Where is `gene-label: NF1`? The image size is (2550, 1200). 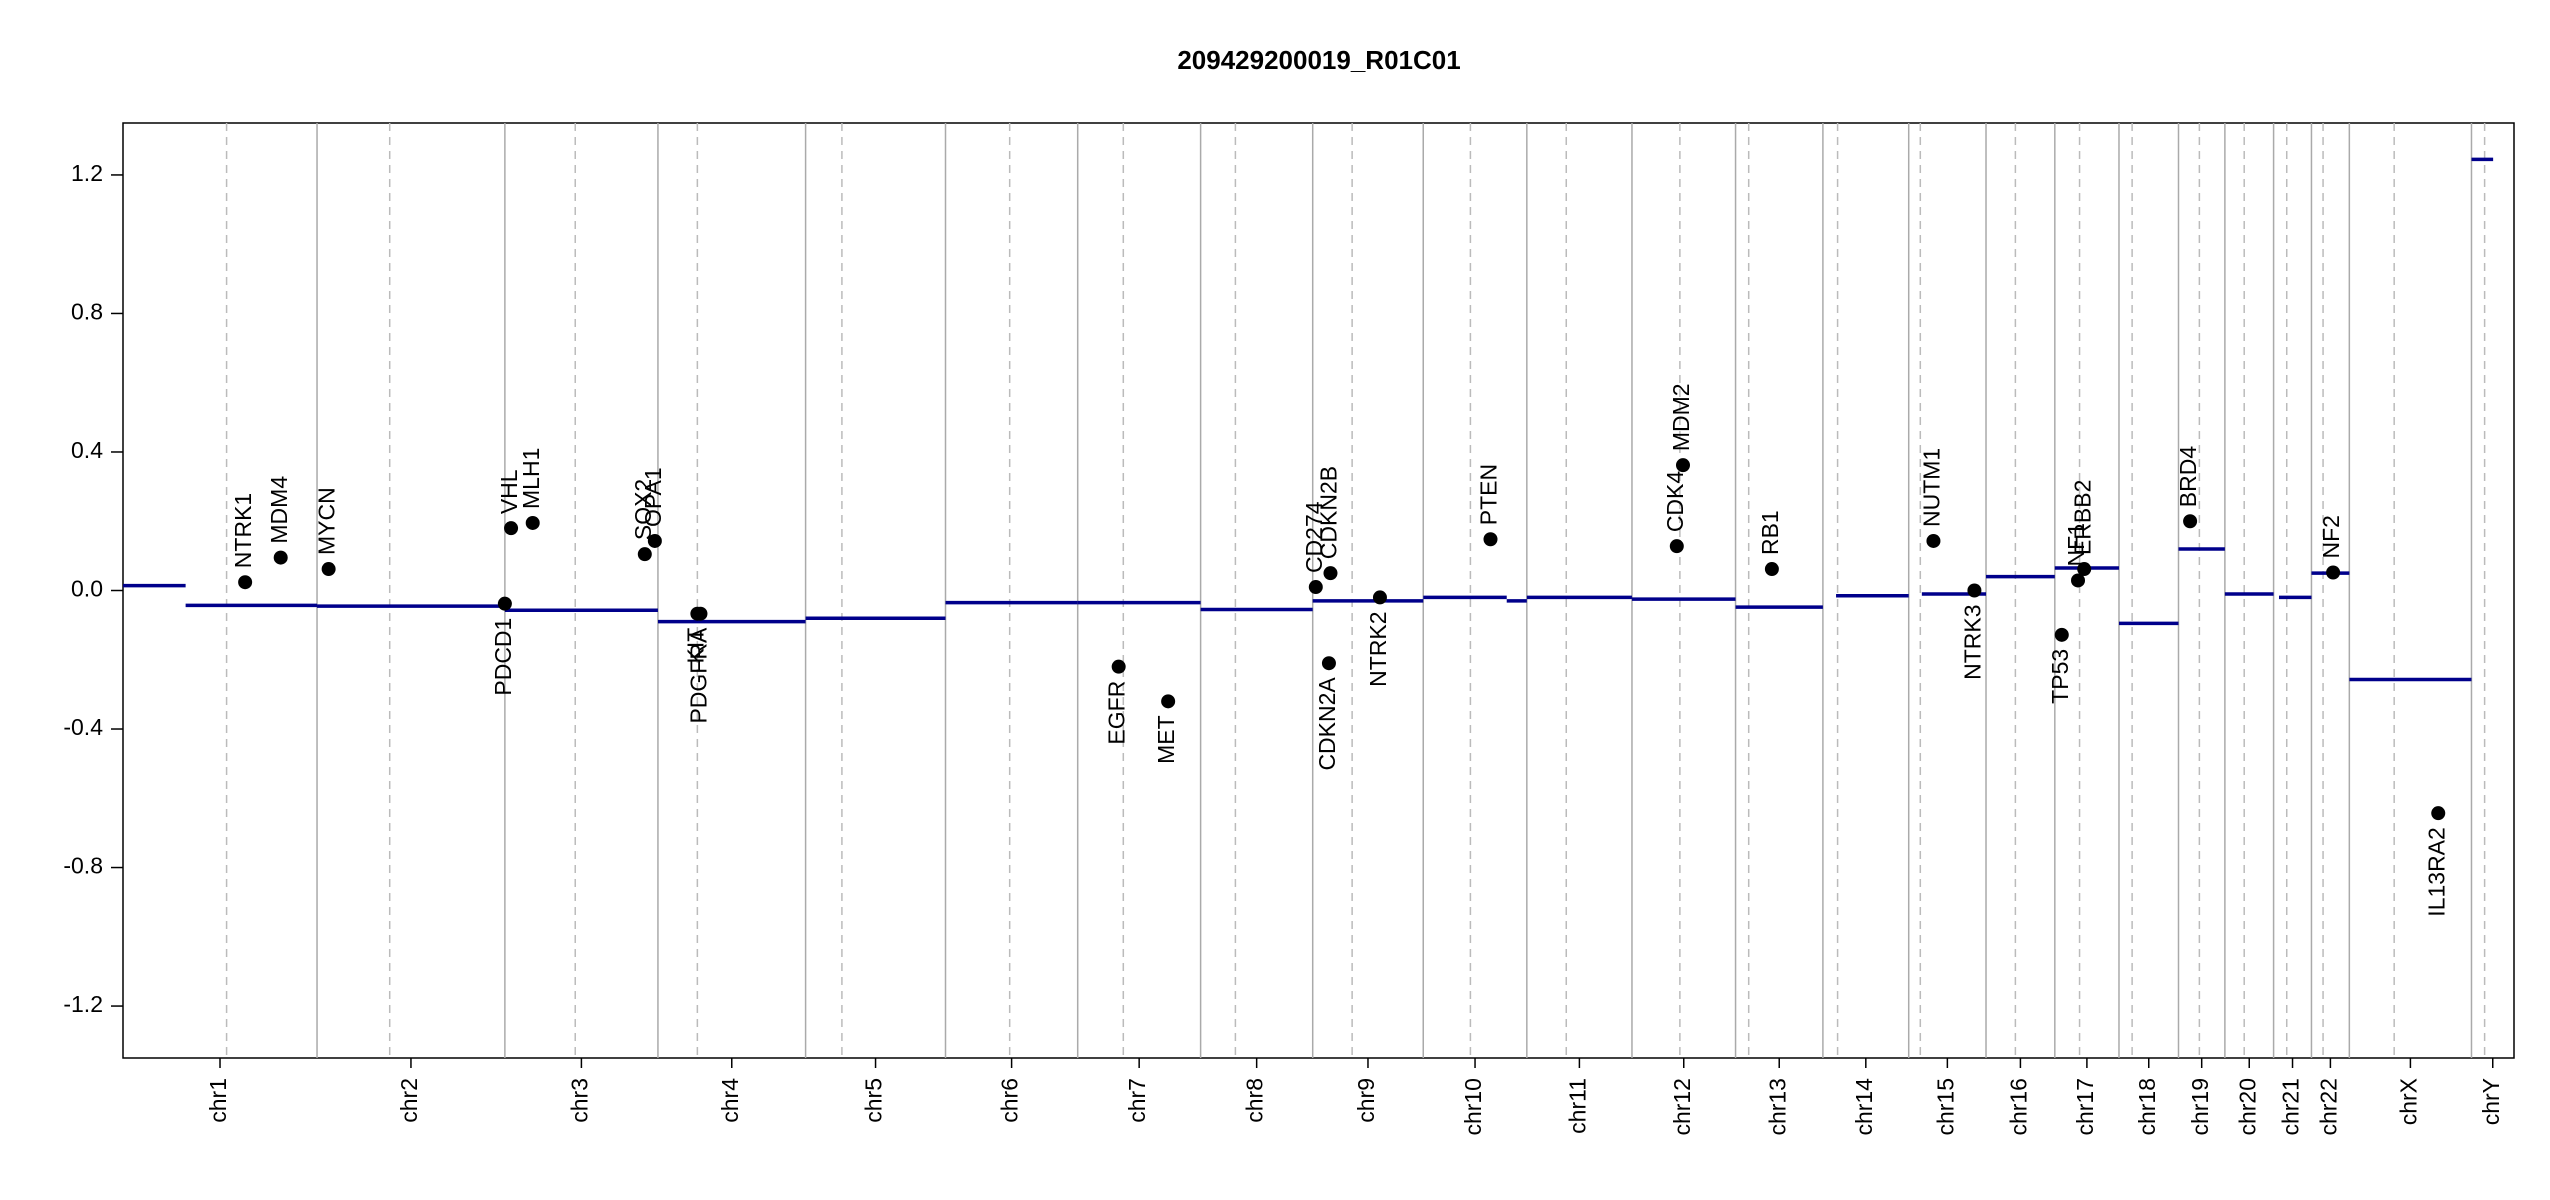
gene-label: NF1 is located at coordinates (2076, 544).